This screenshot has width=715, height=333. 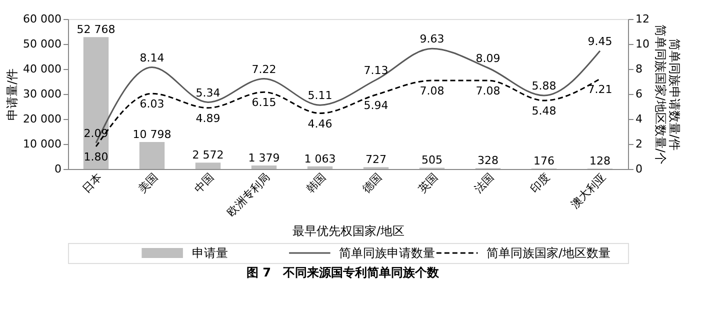 I want to click on y-tick-label: 10 000, so click(x=42, y=144).